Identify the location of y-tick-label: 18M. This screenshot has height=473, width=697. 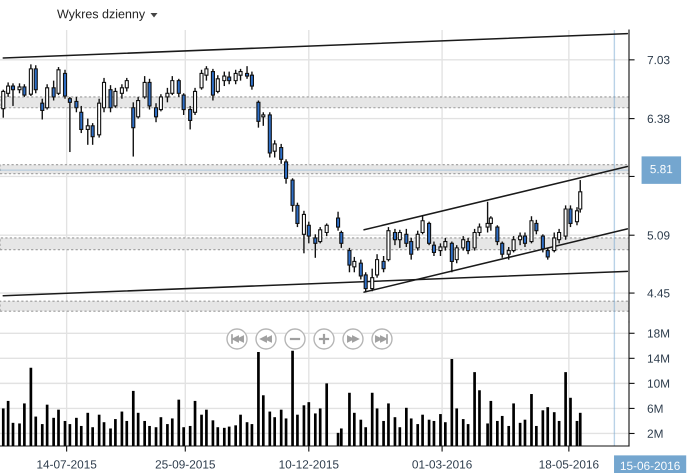
(659, 333).